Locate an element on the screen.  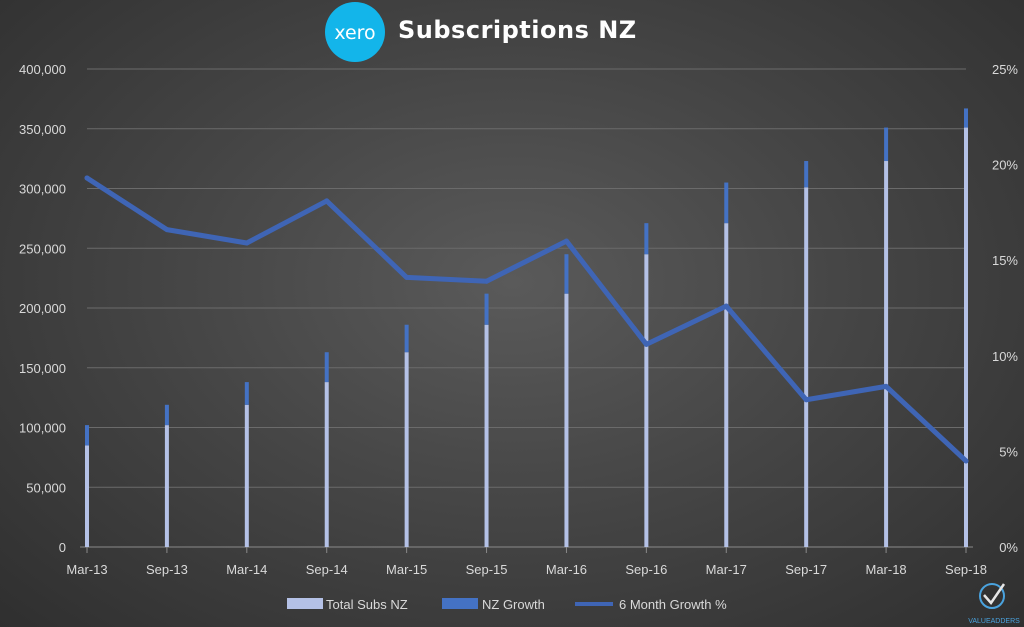
y-left-tick-label: 300,000 is located at coordinates (42, 189).